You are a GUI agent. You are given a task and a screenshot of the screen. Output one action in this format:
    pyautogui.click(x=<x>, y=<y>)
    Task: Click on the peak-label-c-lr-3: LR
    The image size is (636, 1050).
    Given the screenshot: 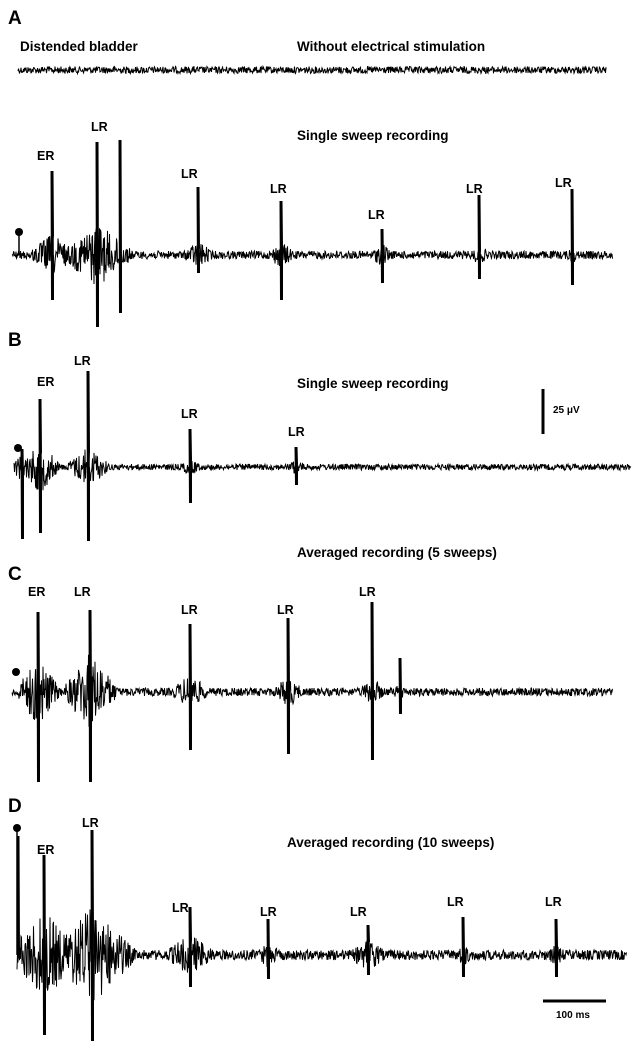 What is the action you would take?
    pyautogui.click(x=285, y=610)
    